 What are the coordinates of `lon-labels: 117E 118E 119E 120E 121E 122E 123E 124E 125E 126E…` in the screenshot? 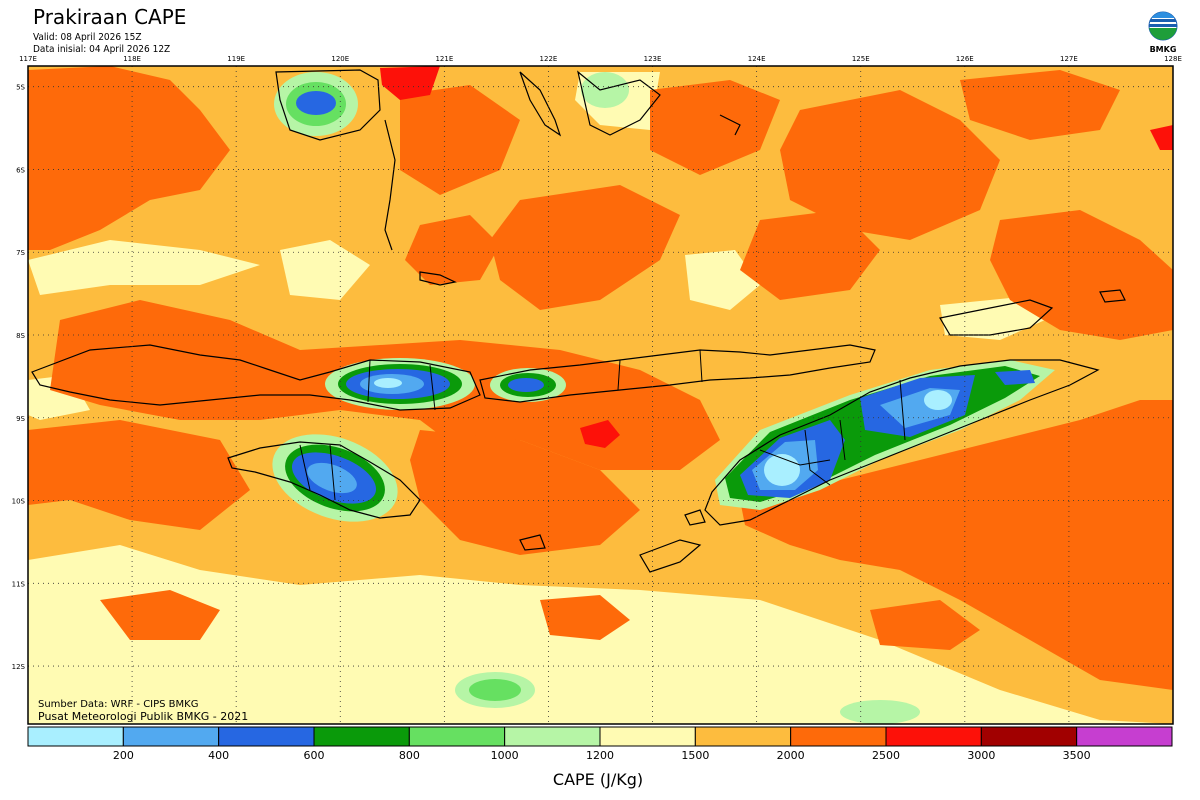 It's located at (600, 59).